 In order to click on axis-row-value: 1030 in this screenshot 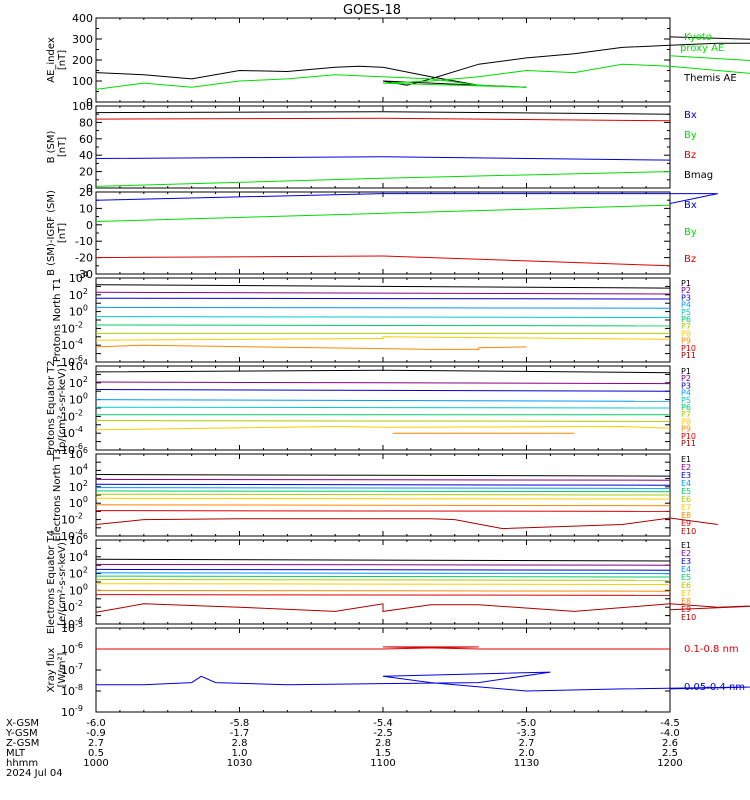, I will do `click(239, 763)`.